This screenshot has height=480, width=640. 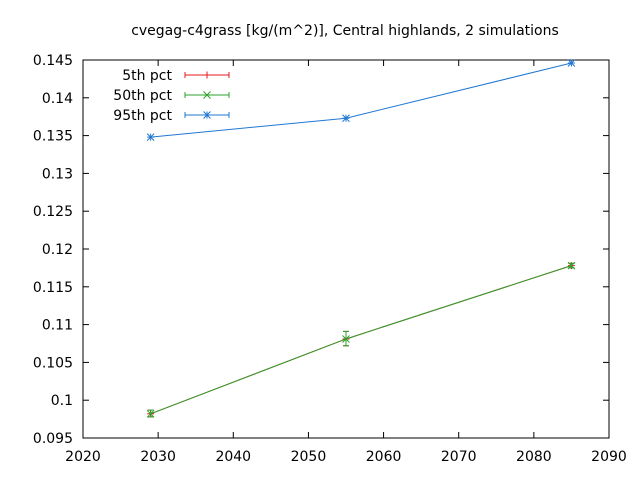 I want to click on x-tick-label: 2020, so click(x=83, y=457).